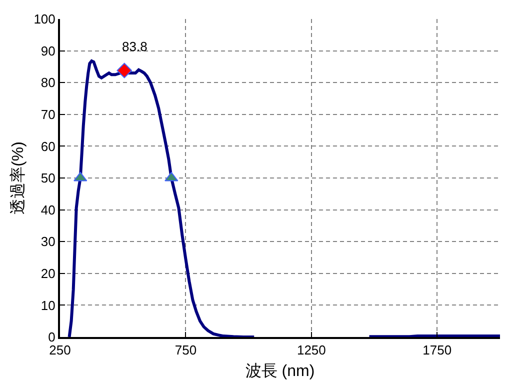 This screenshot has height=389, width=521. I want to click on annotation: 83.8, so click(135, 46).